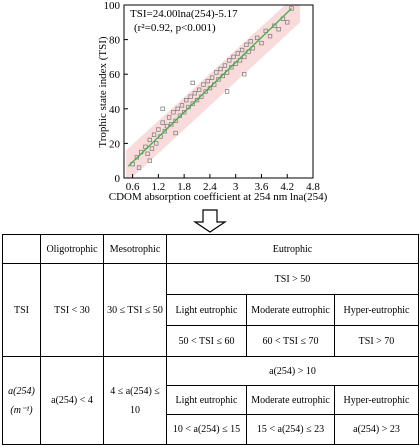 The height and width of the screenshot is (448, 420). I want to click on row-label: TSI, so click(21, 310).